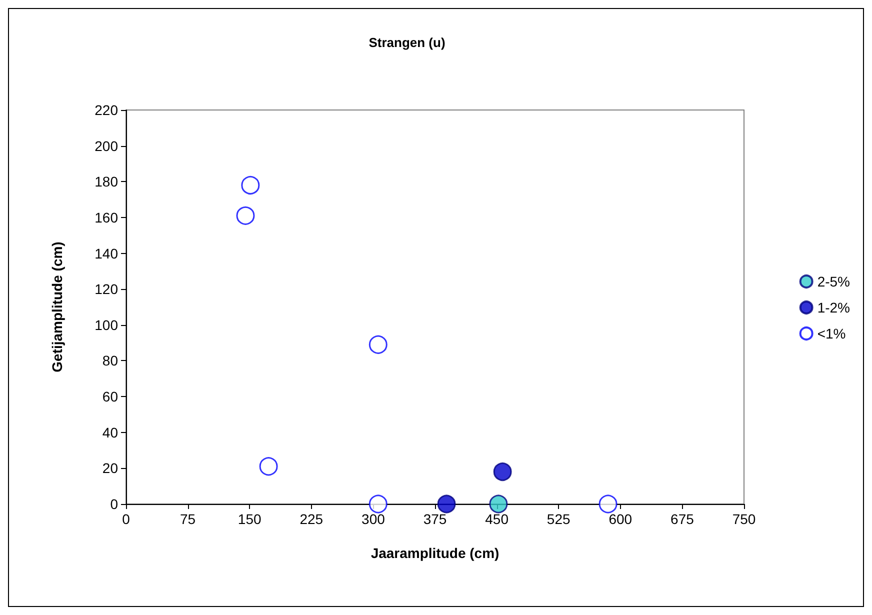 This screenshot has height=615, width=872. I want to click on y-tick-label: 80, so click(110, 360).